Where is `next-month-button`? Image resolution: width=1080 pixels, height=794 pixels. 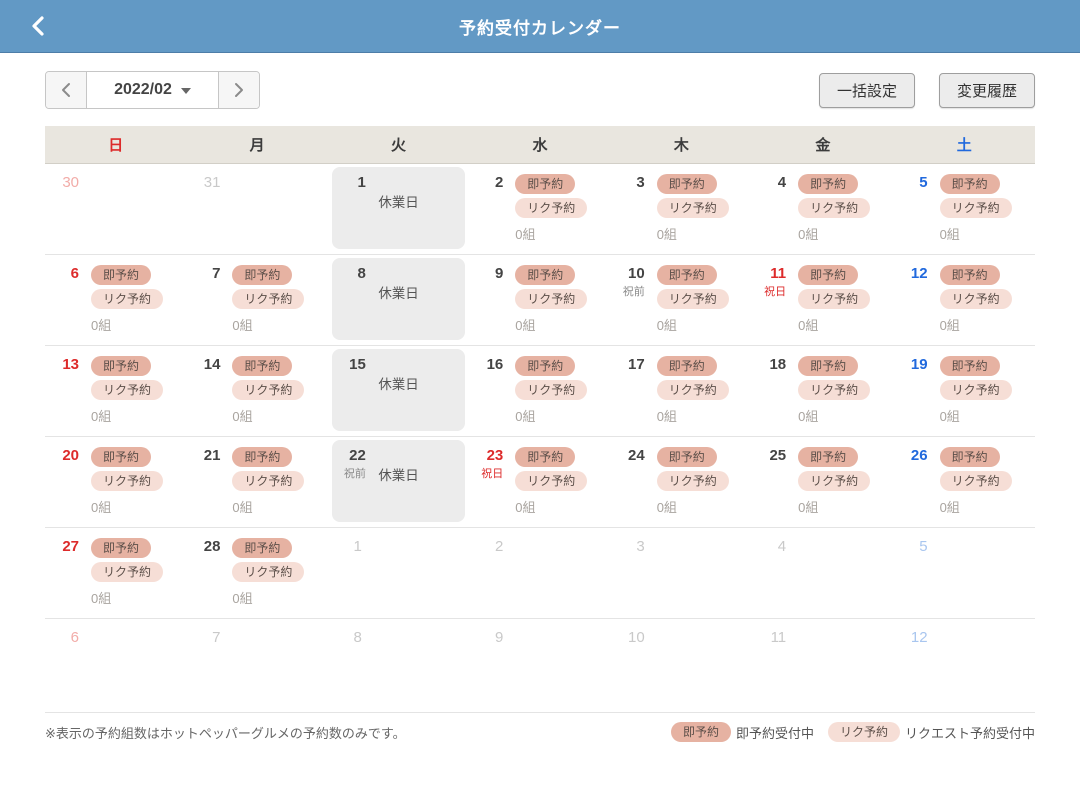 next-month-button is located at coordinates (238, 90).